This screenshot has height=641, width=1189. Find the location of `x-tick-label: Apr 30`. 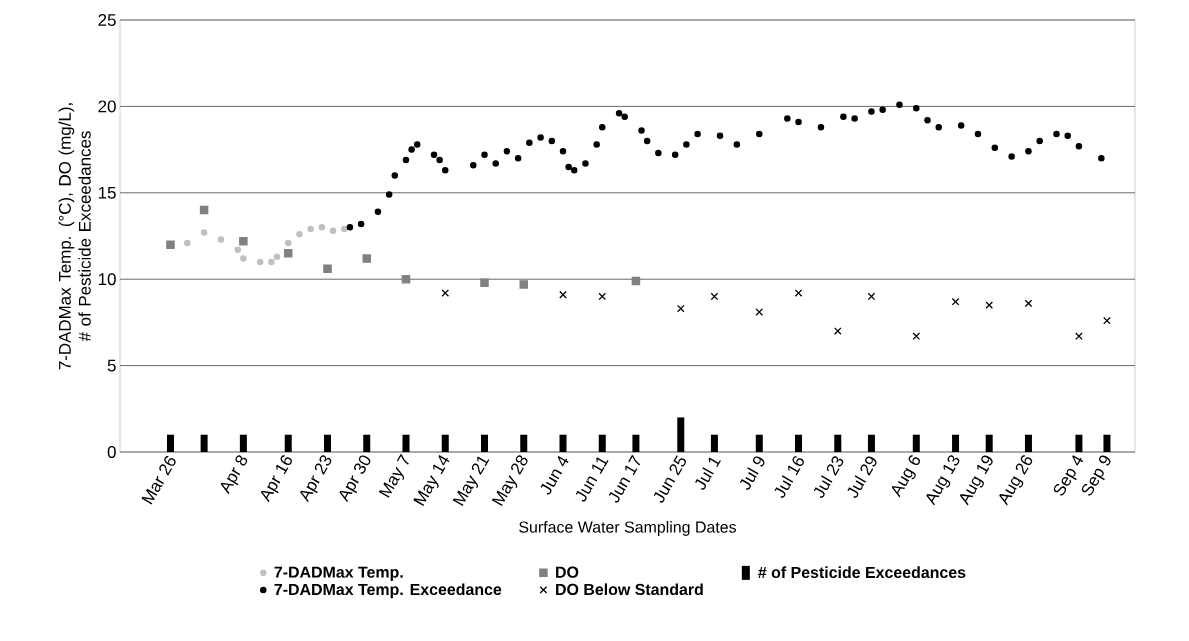

x-tick-label: Apr 30 is located at coordinates (355, 479).